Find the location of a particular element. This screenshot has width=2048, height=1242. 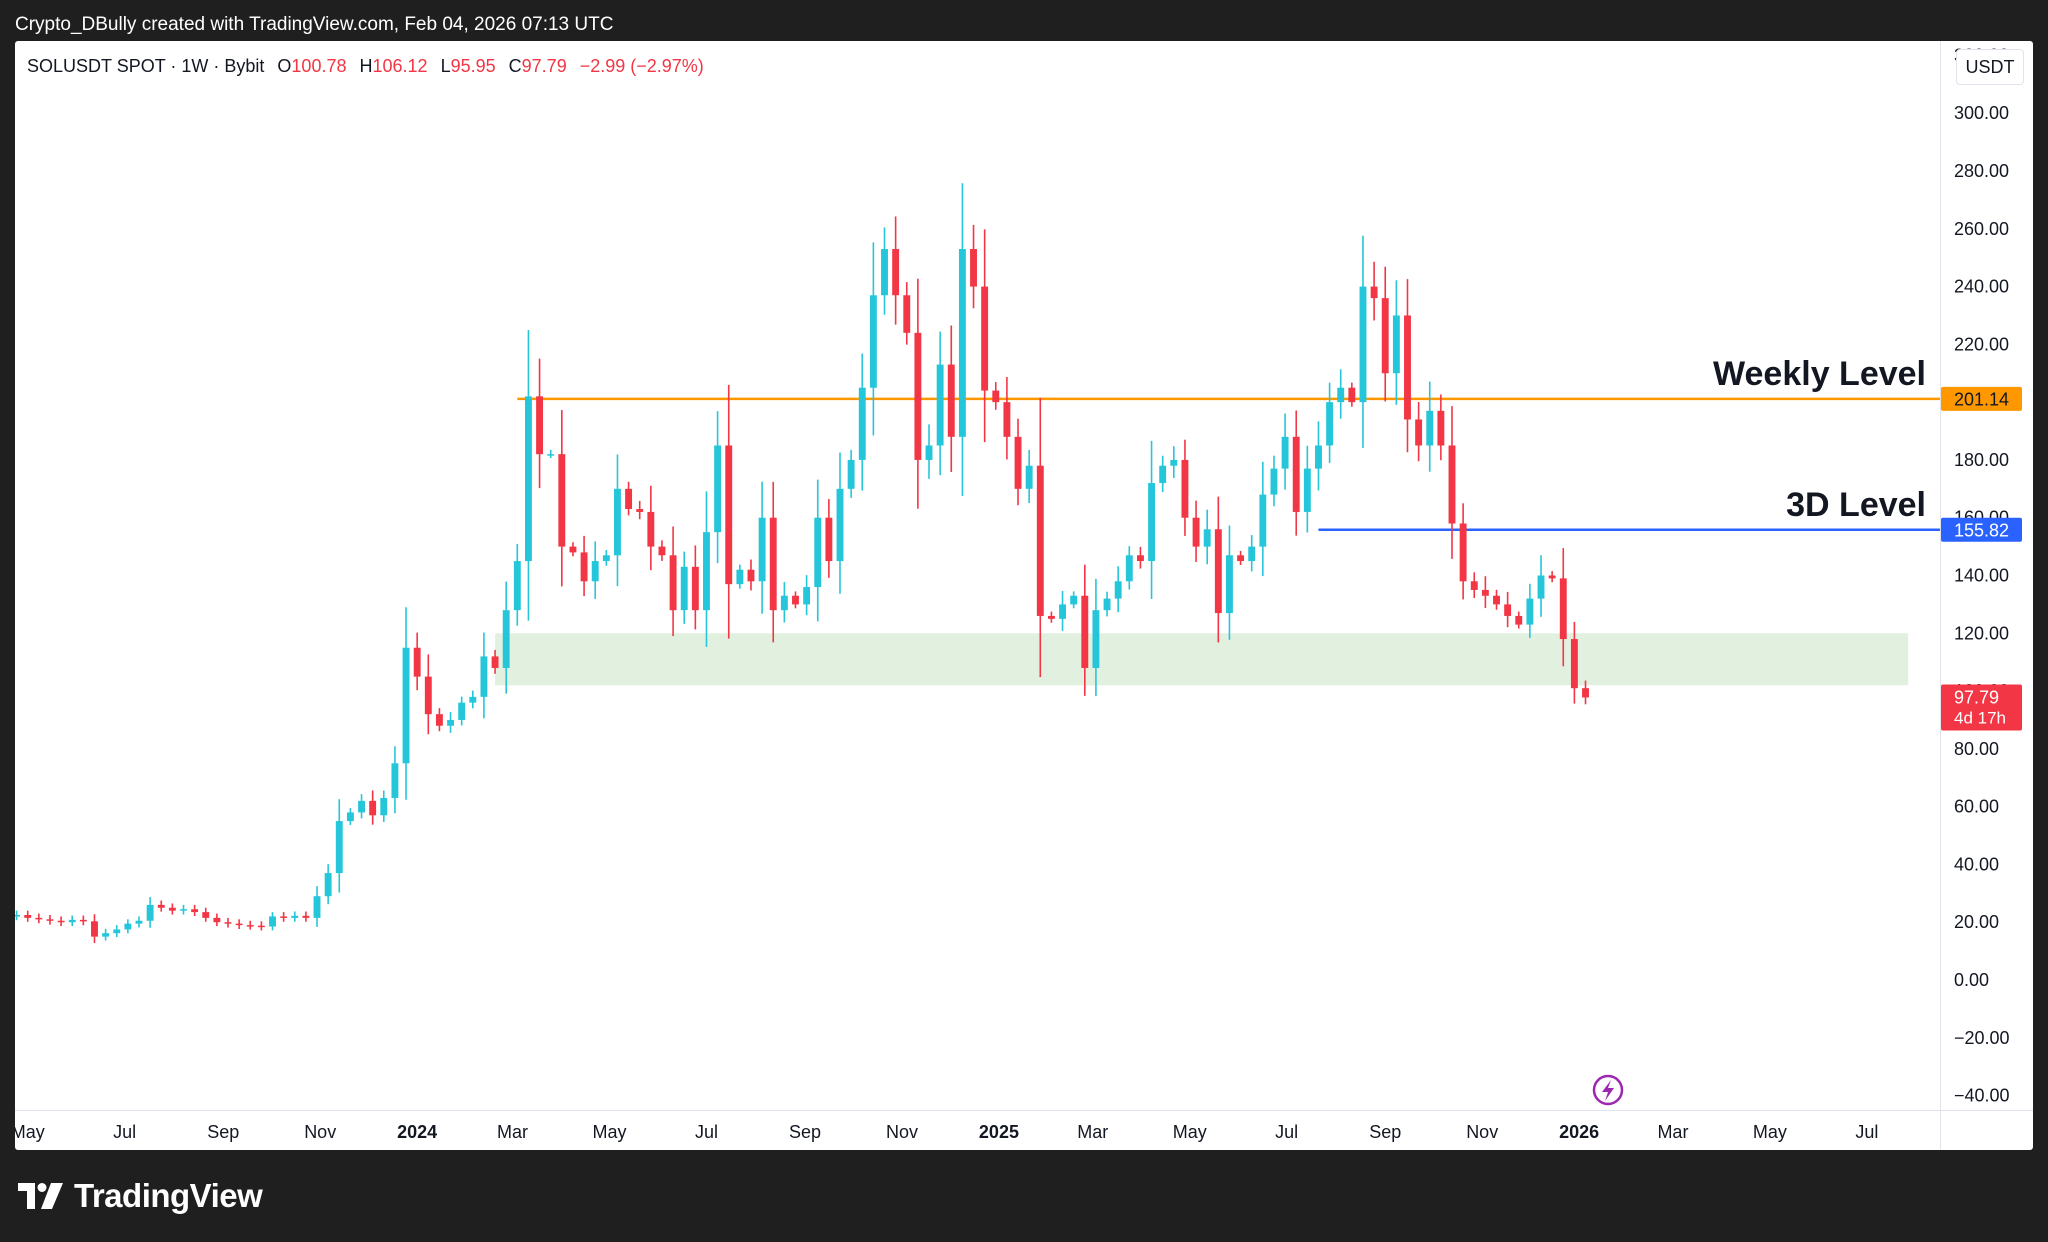

currency-selector: USDT is located at coordinates (1990, 67).